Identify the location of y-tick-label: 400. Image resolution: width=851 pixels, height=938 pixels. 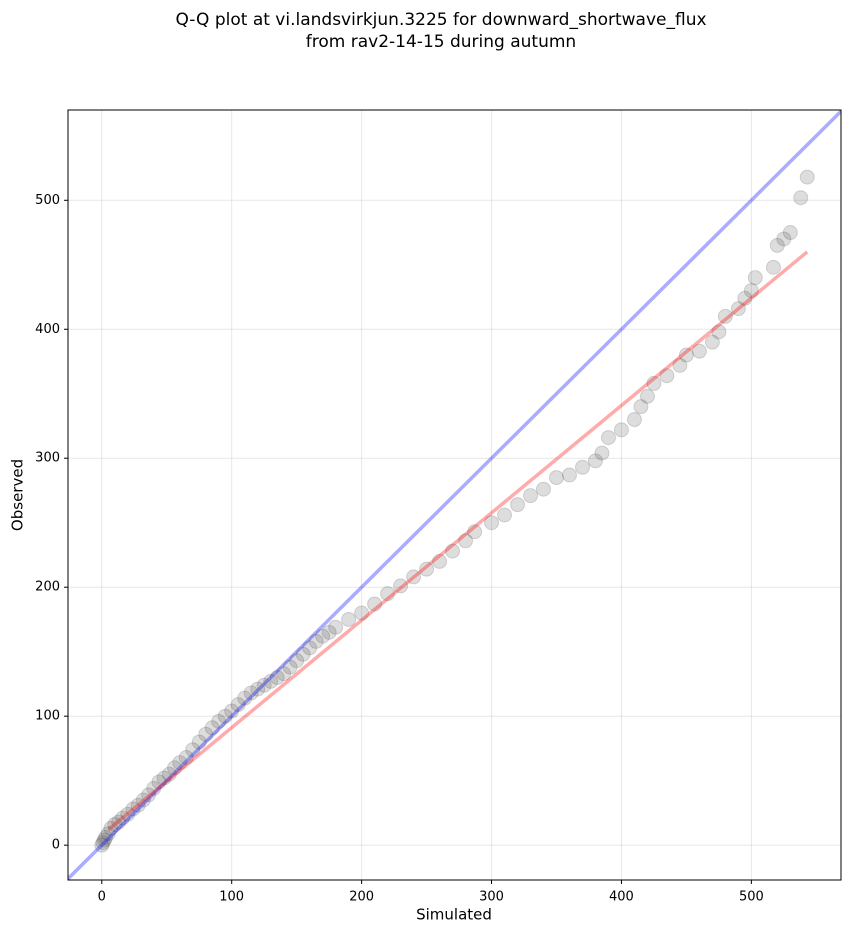
(47, 329).